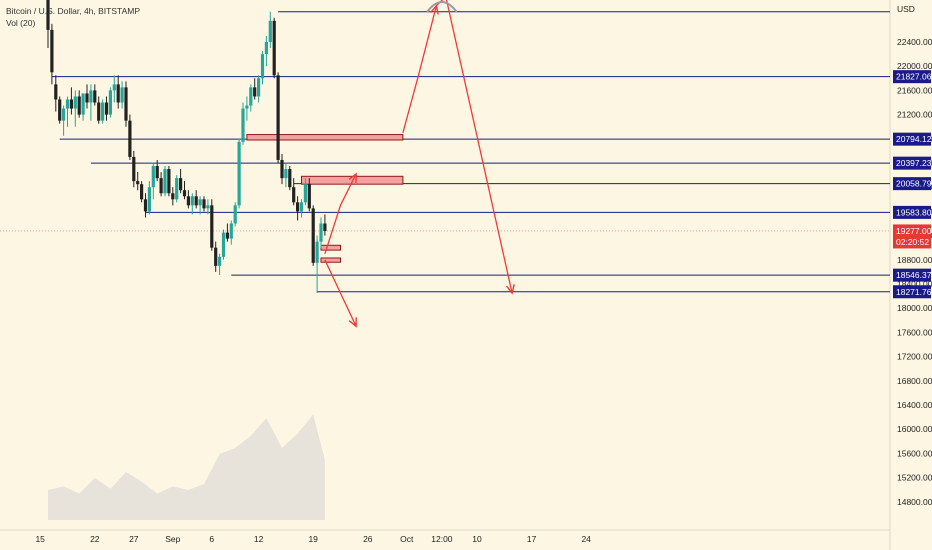 The image size is (932, 550). I want to click on y-tick-label: 15600.00, so click(914, 453).